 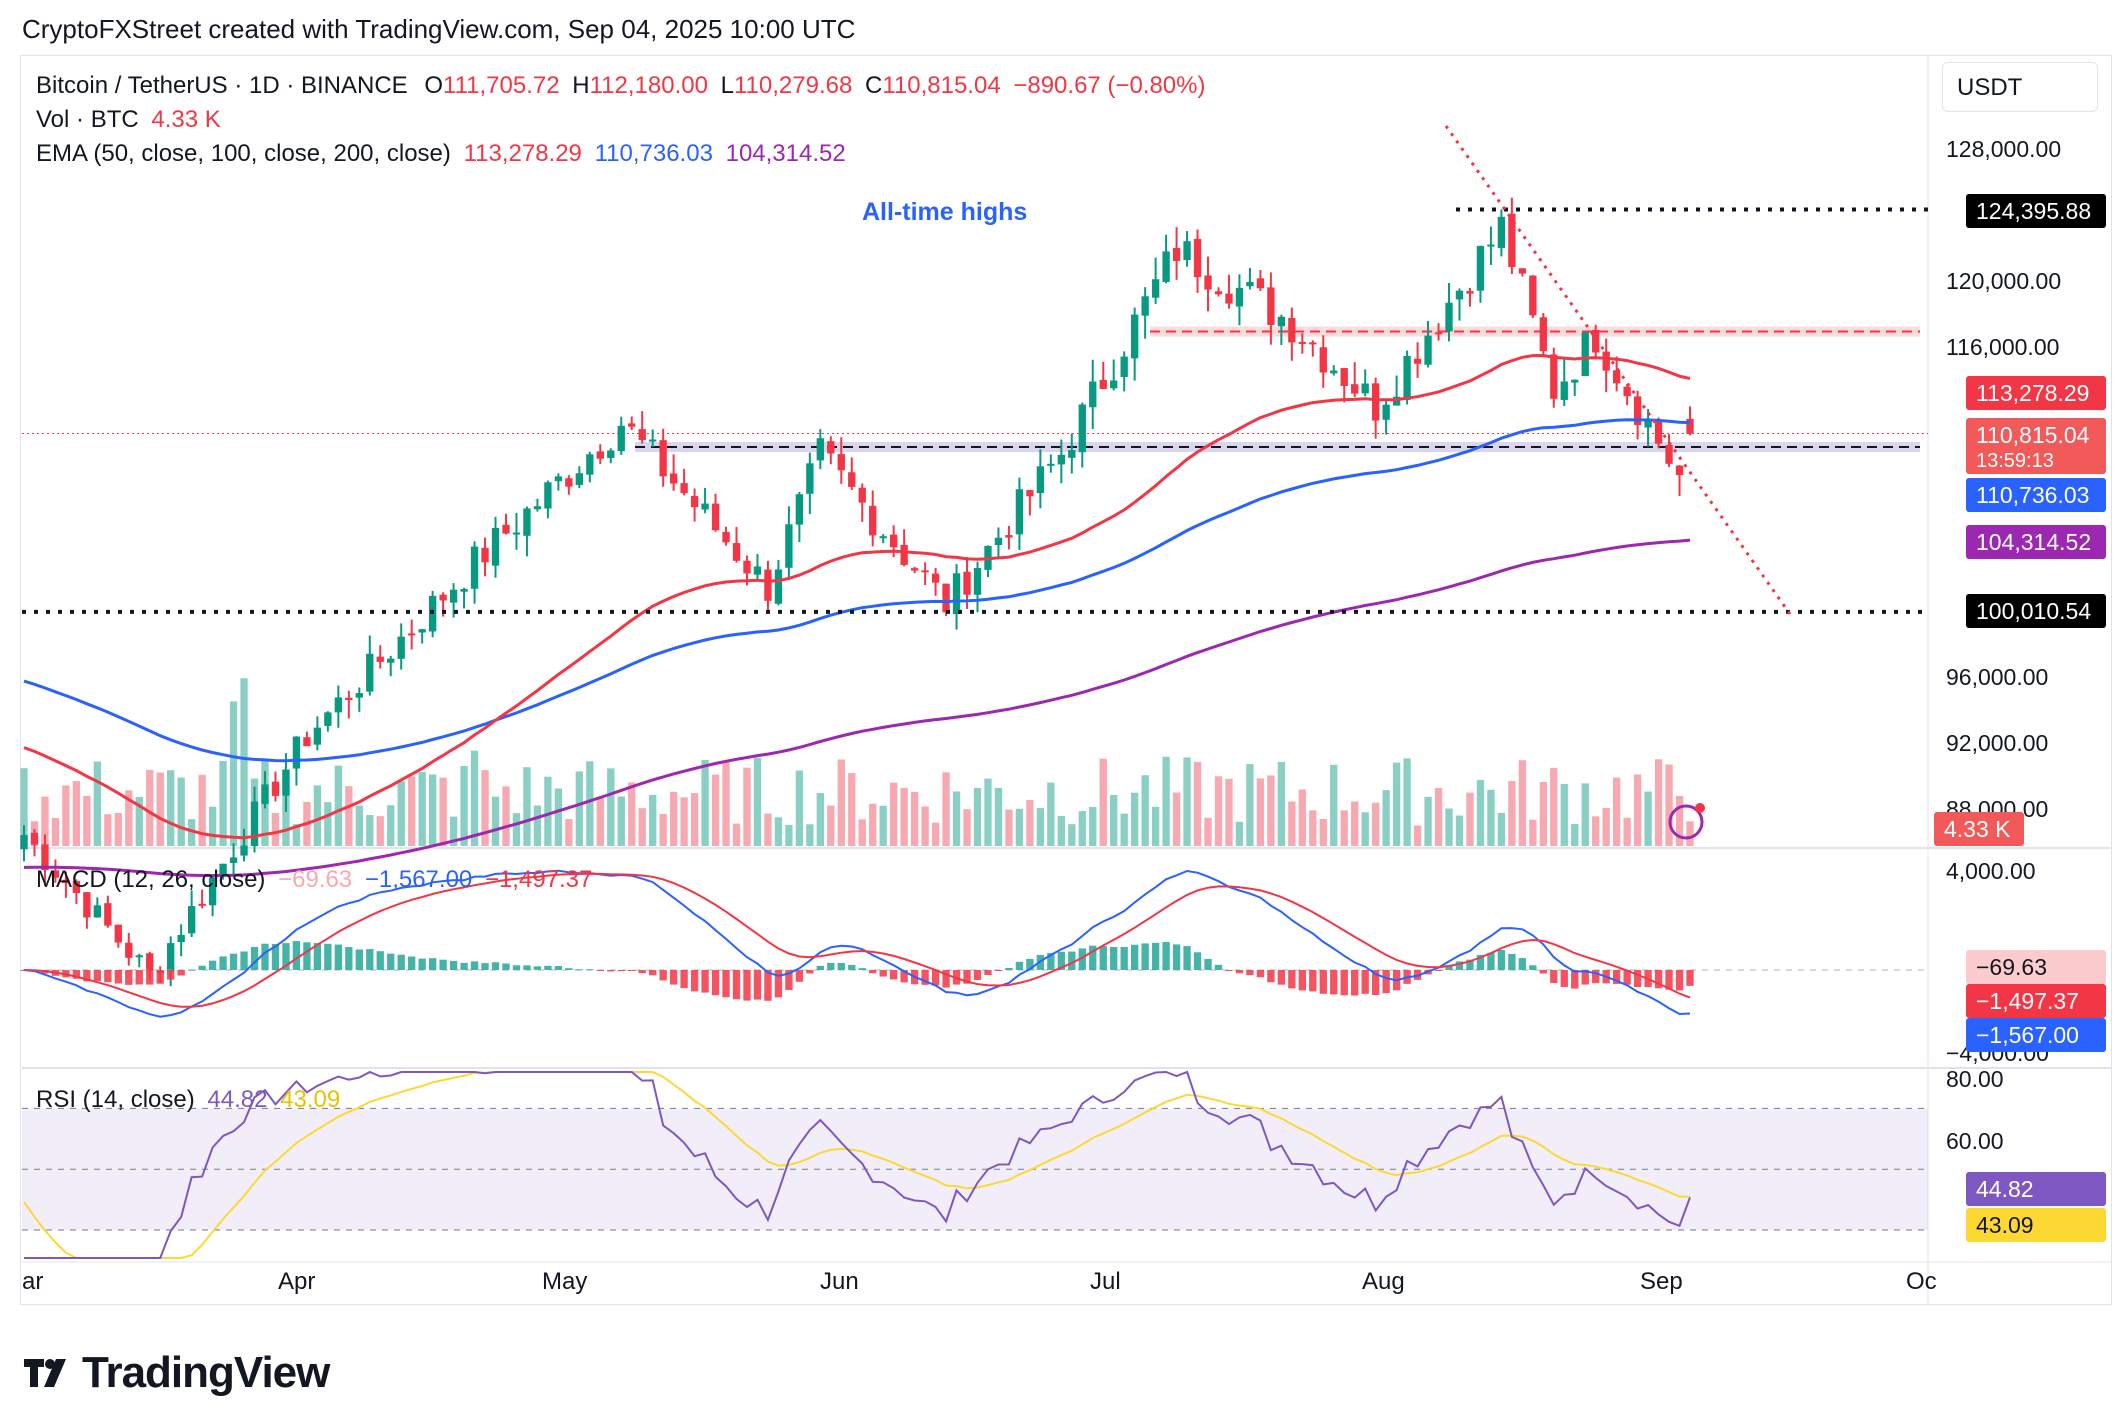 What do you see at coordinates (857, 940) in the screenshot?
I see `macd-signal-line` at bounding box center [857, 940].